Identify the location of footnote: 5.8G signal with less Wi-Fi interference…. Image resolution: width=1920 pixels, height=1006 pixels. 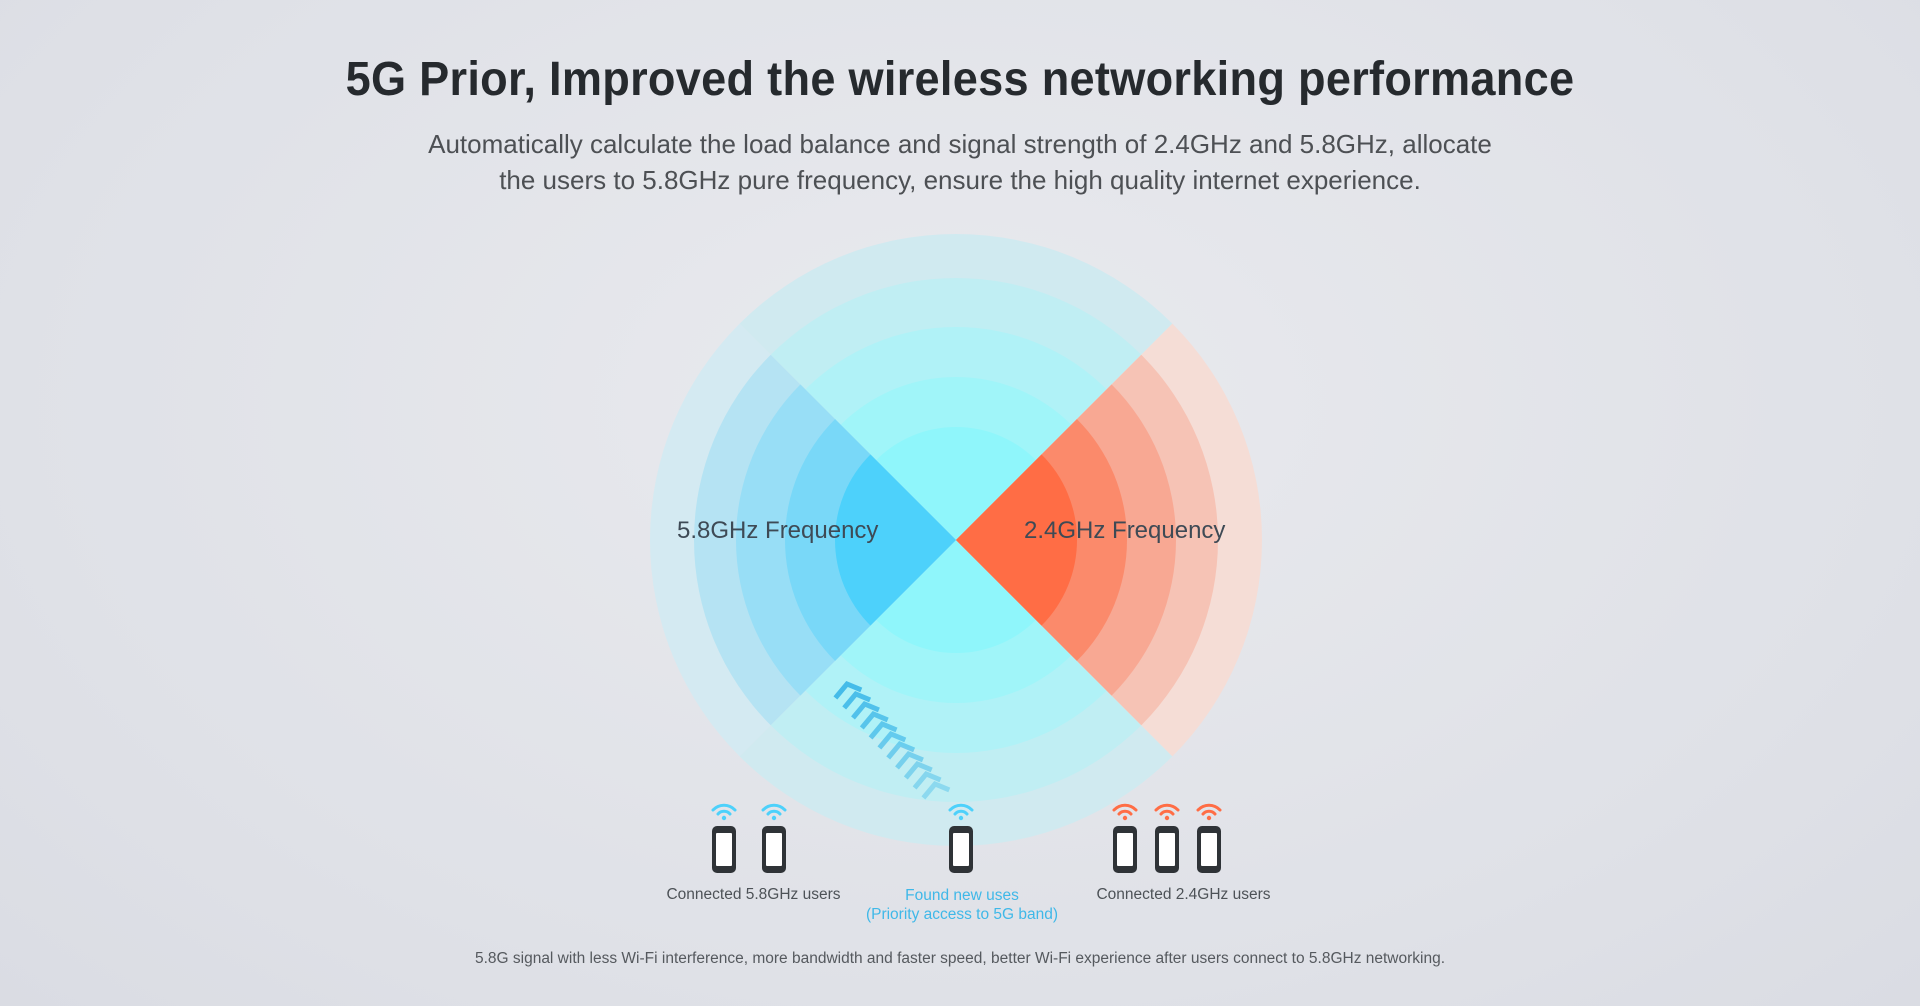
(960, 958).